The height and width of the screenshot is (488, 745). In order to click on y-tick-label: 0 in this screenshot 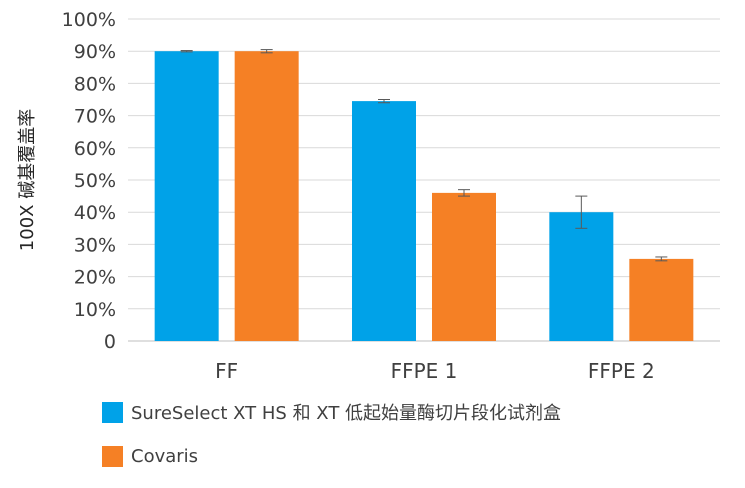, I will do `click(110, 342)`.